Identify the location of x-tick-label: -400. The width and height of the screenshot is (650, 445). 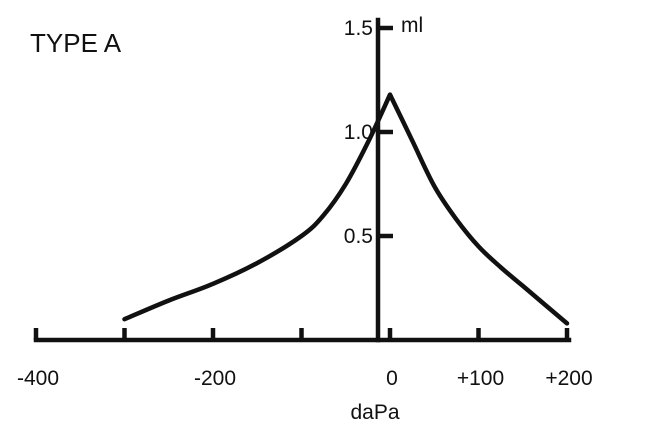
(38, 378).